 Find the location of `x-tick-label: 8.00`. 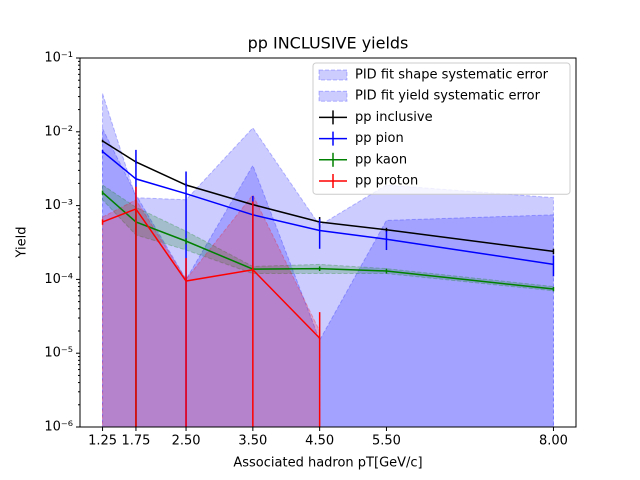

x-tick-label: 8.00 is located at coordinates (553, 441).